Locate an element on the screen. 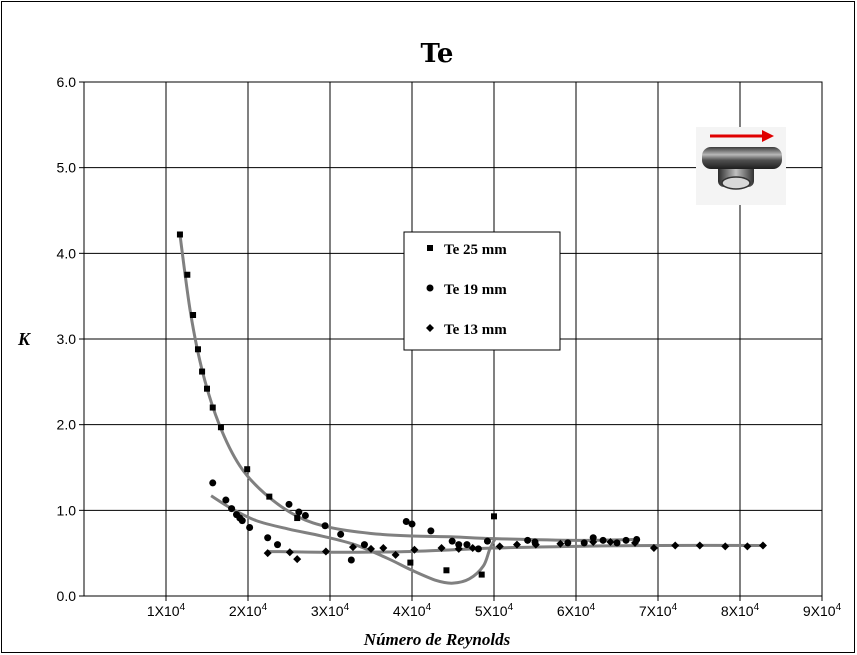  y-axis-label: K is located at coordinates (24, 339).